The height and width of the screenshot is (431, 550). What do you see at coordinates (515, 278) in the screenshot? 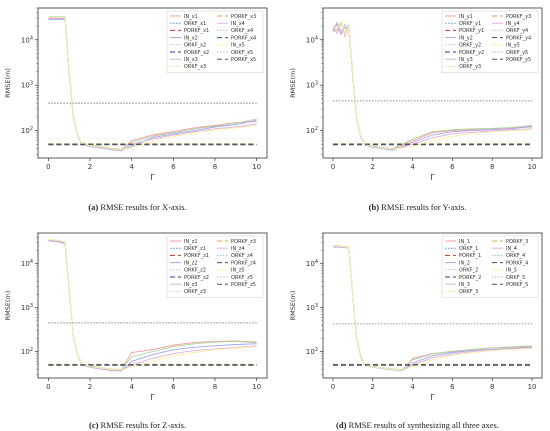
I see `legend-label: ORKF_5` at bounding box center [515, 278].